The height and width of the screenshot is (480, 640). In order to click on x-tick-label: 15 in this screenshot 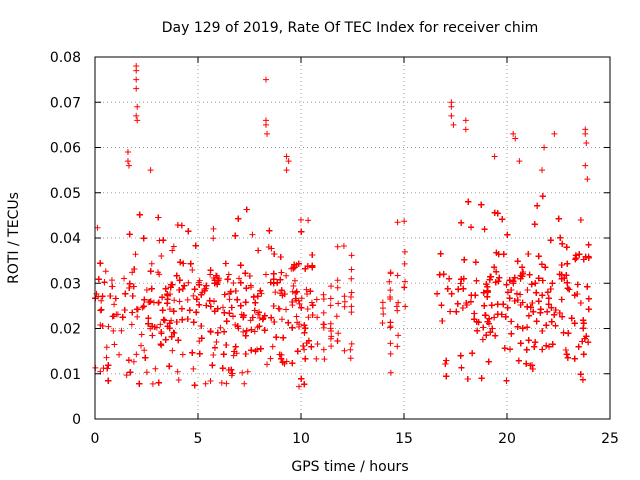, I will do `click(404, 439)`.